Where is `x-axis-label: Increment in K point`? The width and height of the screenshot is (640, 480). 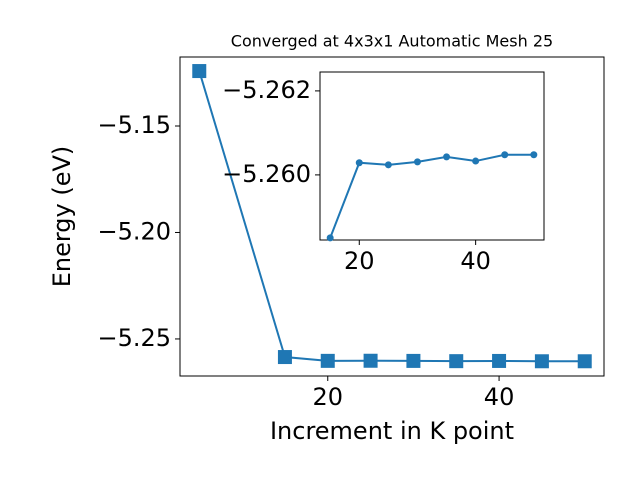 x-axis-label: Increment in K point is located at coordinates (392, 431).